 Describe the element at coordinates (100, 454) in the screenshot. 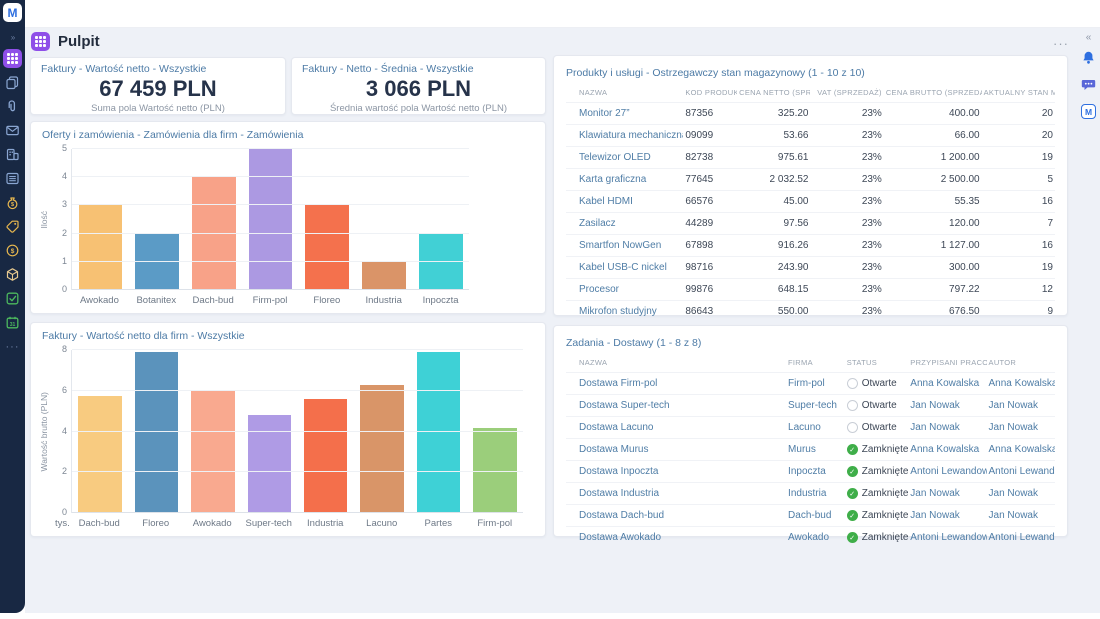

I see `bar-dach-bud` at that location.